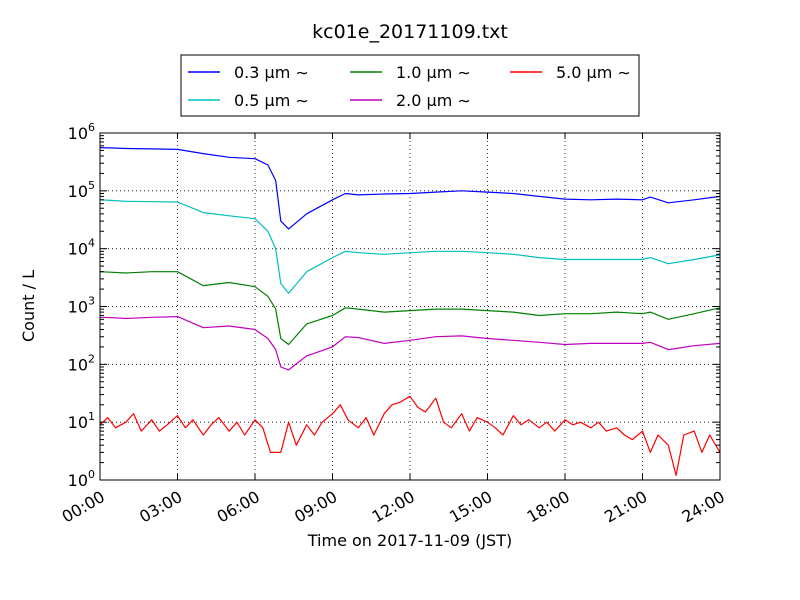  Describe the element at coordinates (271, 72) in the screenshot. I see `legend-label-0: 0.3 μm ∼` at that location.